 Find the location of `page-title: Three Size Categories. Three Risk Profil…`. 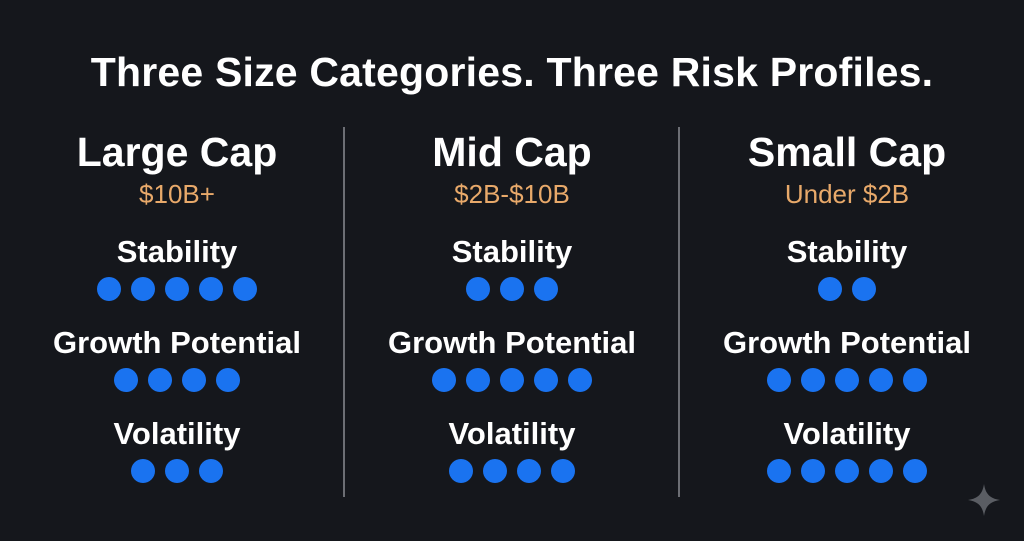

page-title: Three Size Categories. Three Risk Profil… is located at coordinates (512, 72).